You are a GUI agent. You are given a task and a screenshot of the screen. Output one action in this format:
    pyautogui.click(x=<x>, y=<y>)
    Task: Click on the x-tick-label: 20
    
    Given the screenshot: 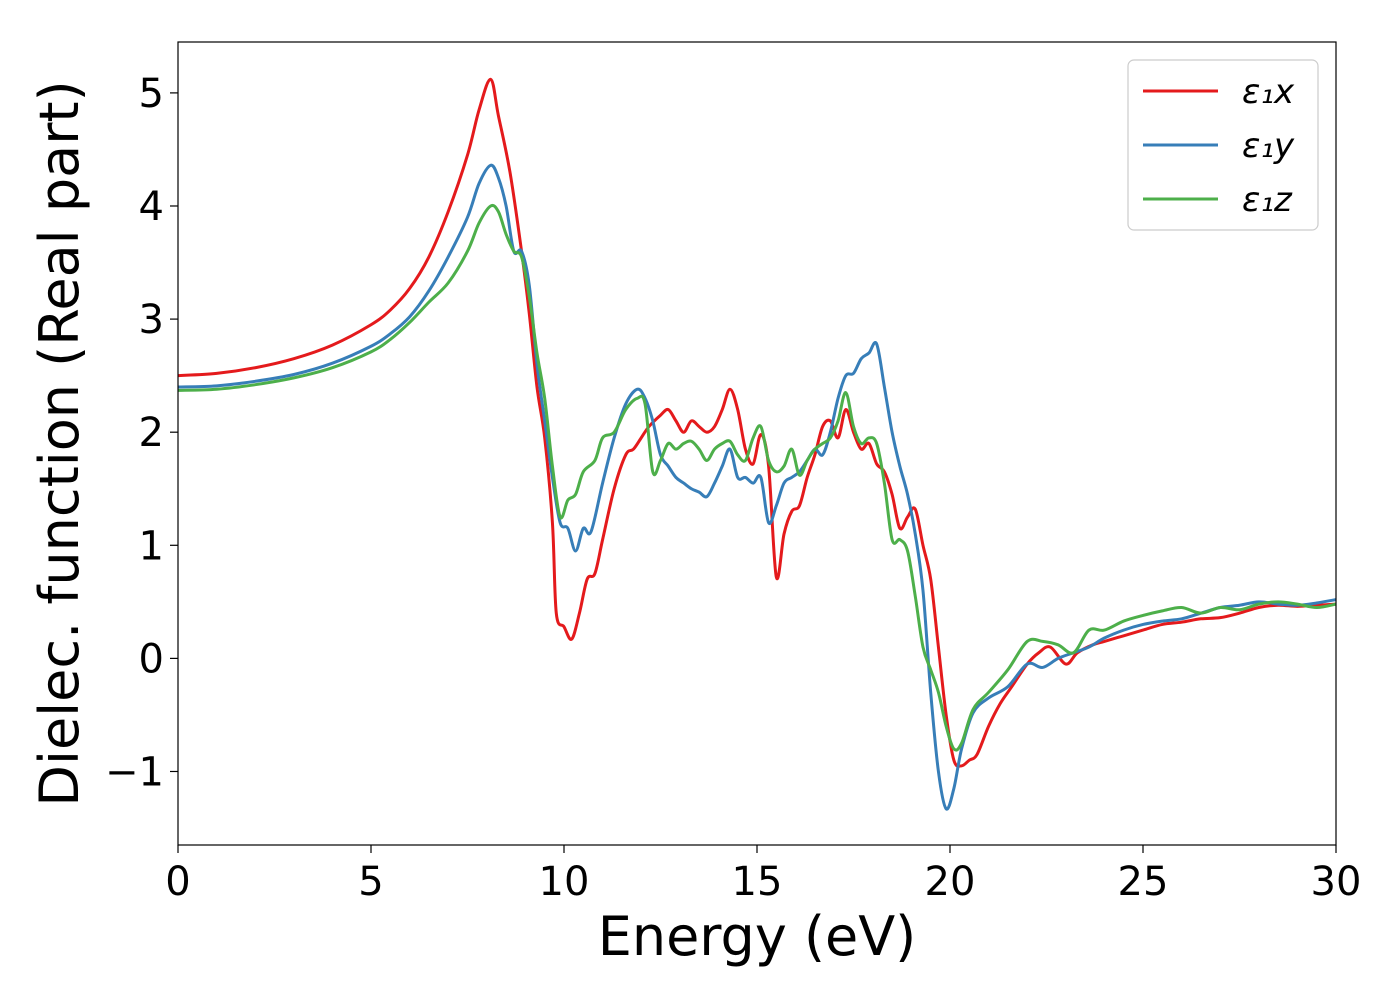 What is the action you would take?
    pyautogui.click(x=950, y=882)
    